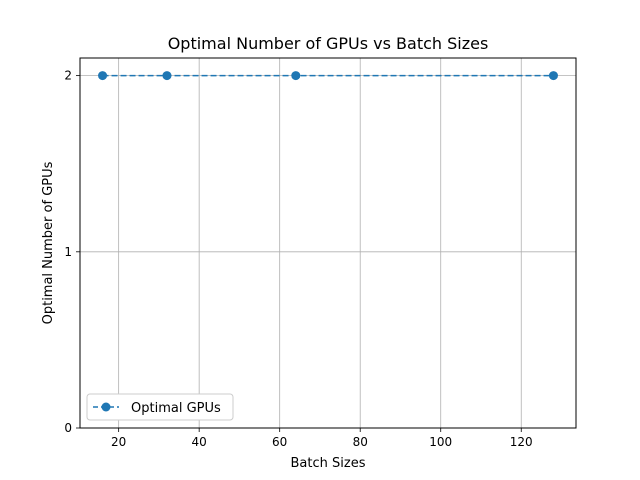 The image size is (640, 480). Describe the element at coordinates (328, 463) in the screenshot. I see `x-axis-label: Batch Sizes` at that location.